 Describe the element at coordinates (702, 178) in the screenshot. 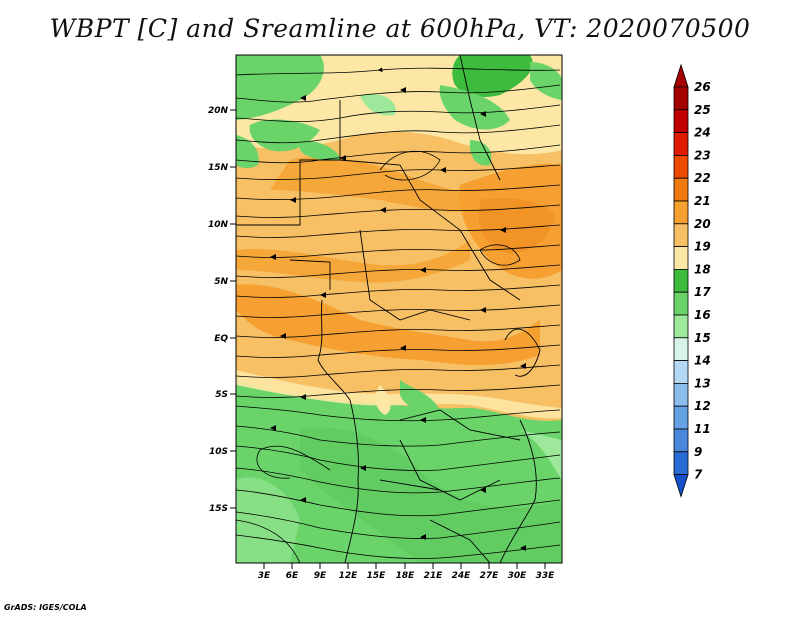

I see `colorbar-label: 22` at that location.